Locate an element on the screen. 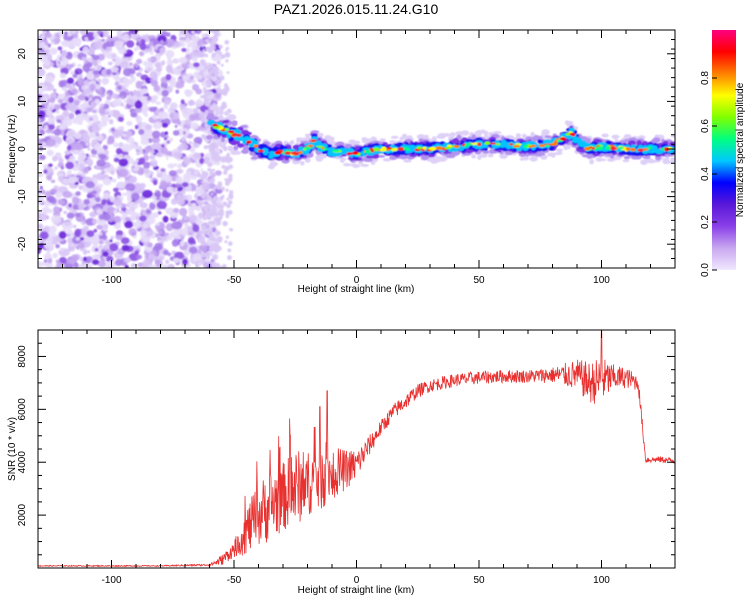 This screenshot has width=750, height=600. spectrogram-x-tick-label: 0 is located at coordinates (357, 280).